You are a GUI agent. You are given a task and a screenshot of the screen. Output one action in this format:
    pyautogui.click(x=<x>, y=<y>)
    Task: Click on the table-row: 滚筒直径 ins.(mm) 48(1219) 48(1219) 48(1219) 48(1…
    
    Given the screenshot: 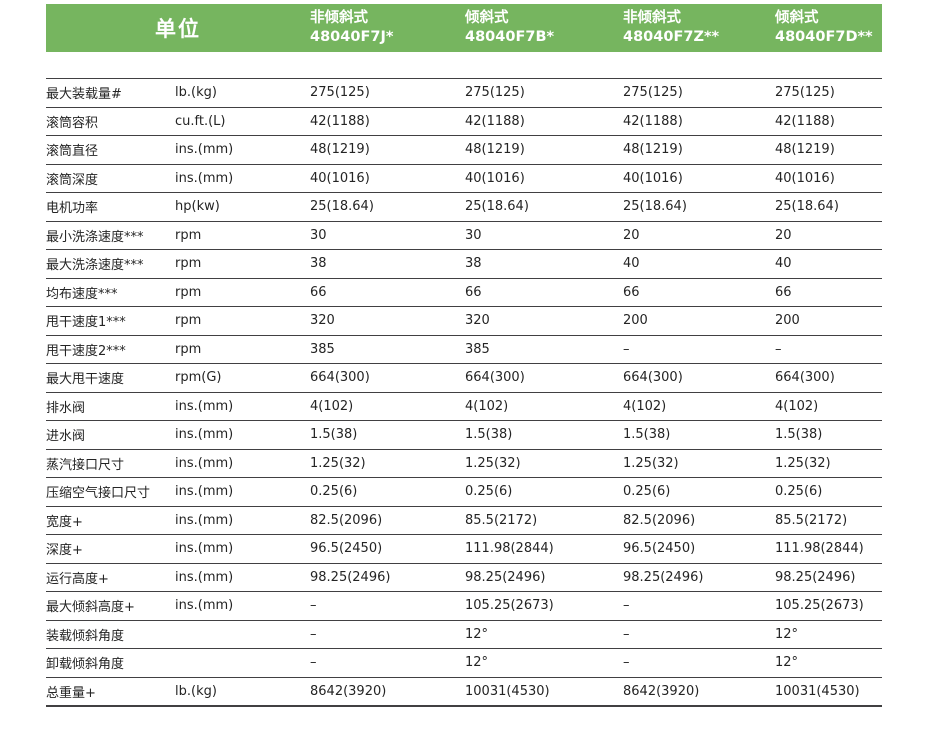 What is the action you would take?
    pyautogui.click(x=464, y=150)
    